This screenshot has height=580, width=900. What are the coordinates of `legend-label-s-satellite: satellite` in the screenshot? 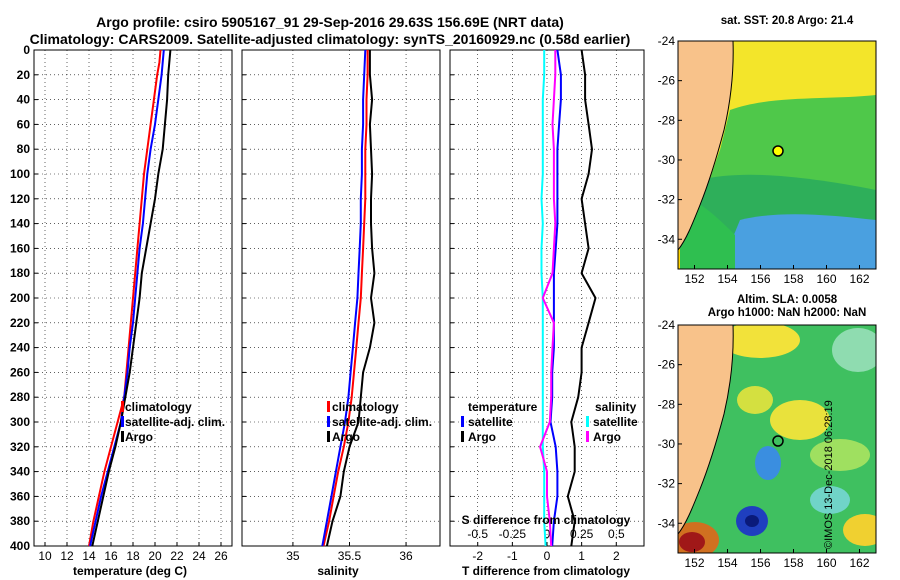 It's located at (615, 422).